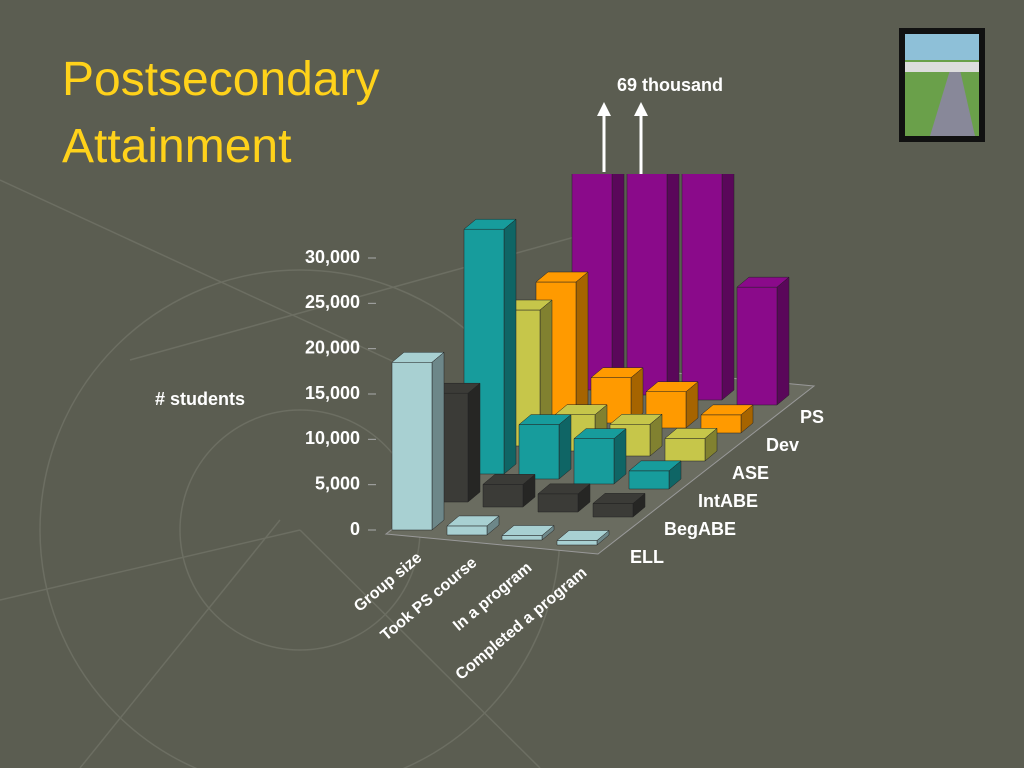 The width and height of the screenshot is (1024, 768). What do you see at coordinates (200, 399) in the screenshot?
I see `y-axis-label: # students` at bounding box center [200, 399].